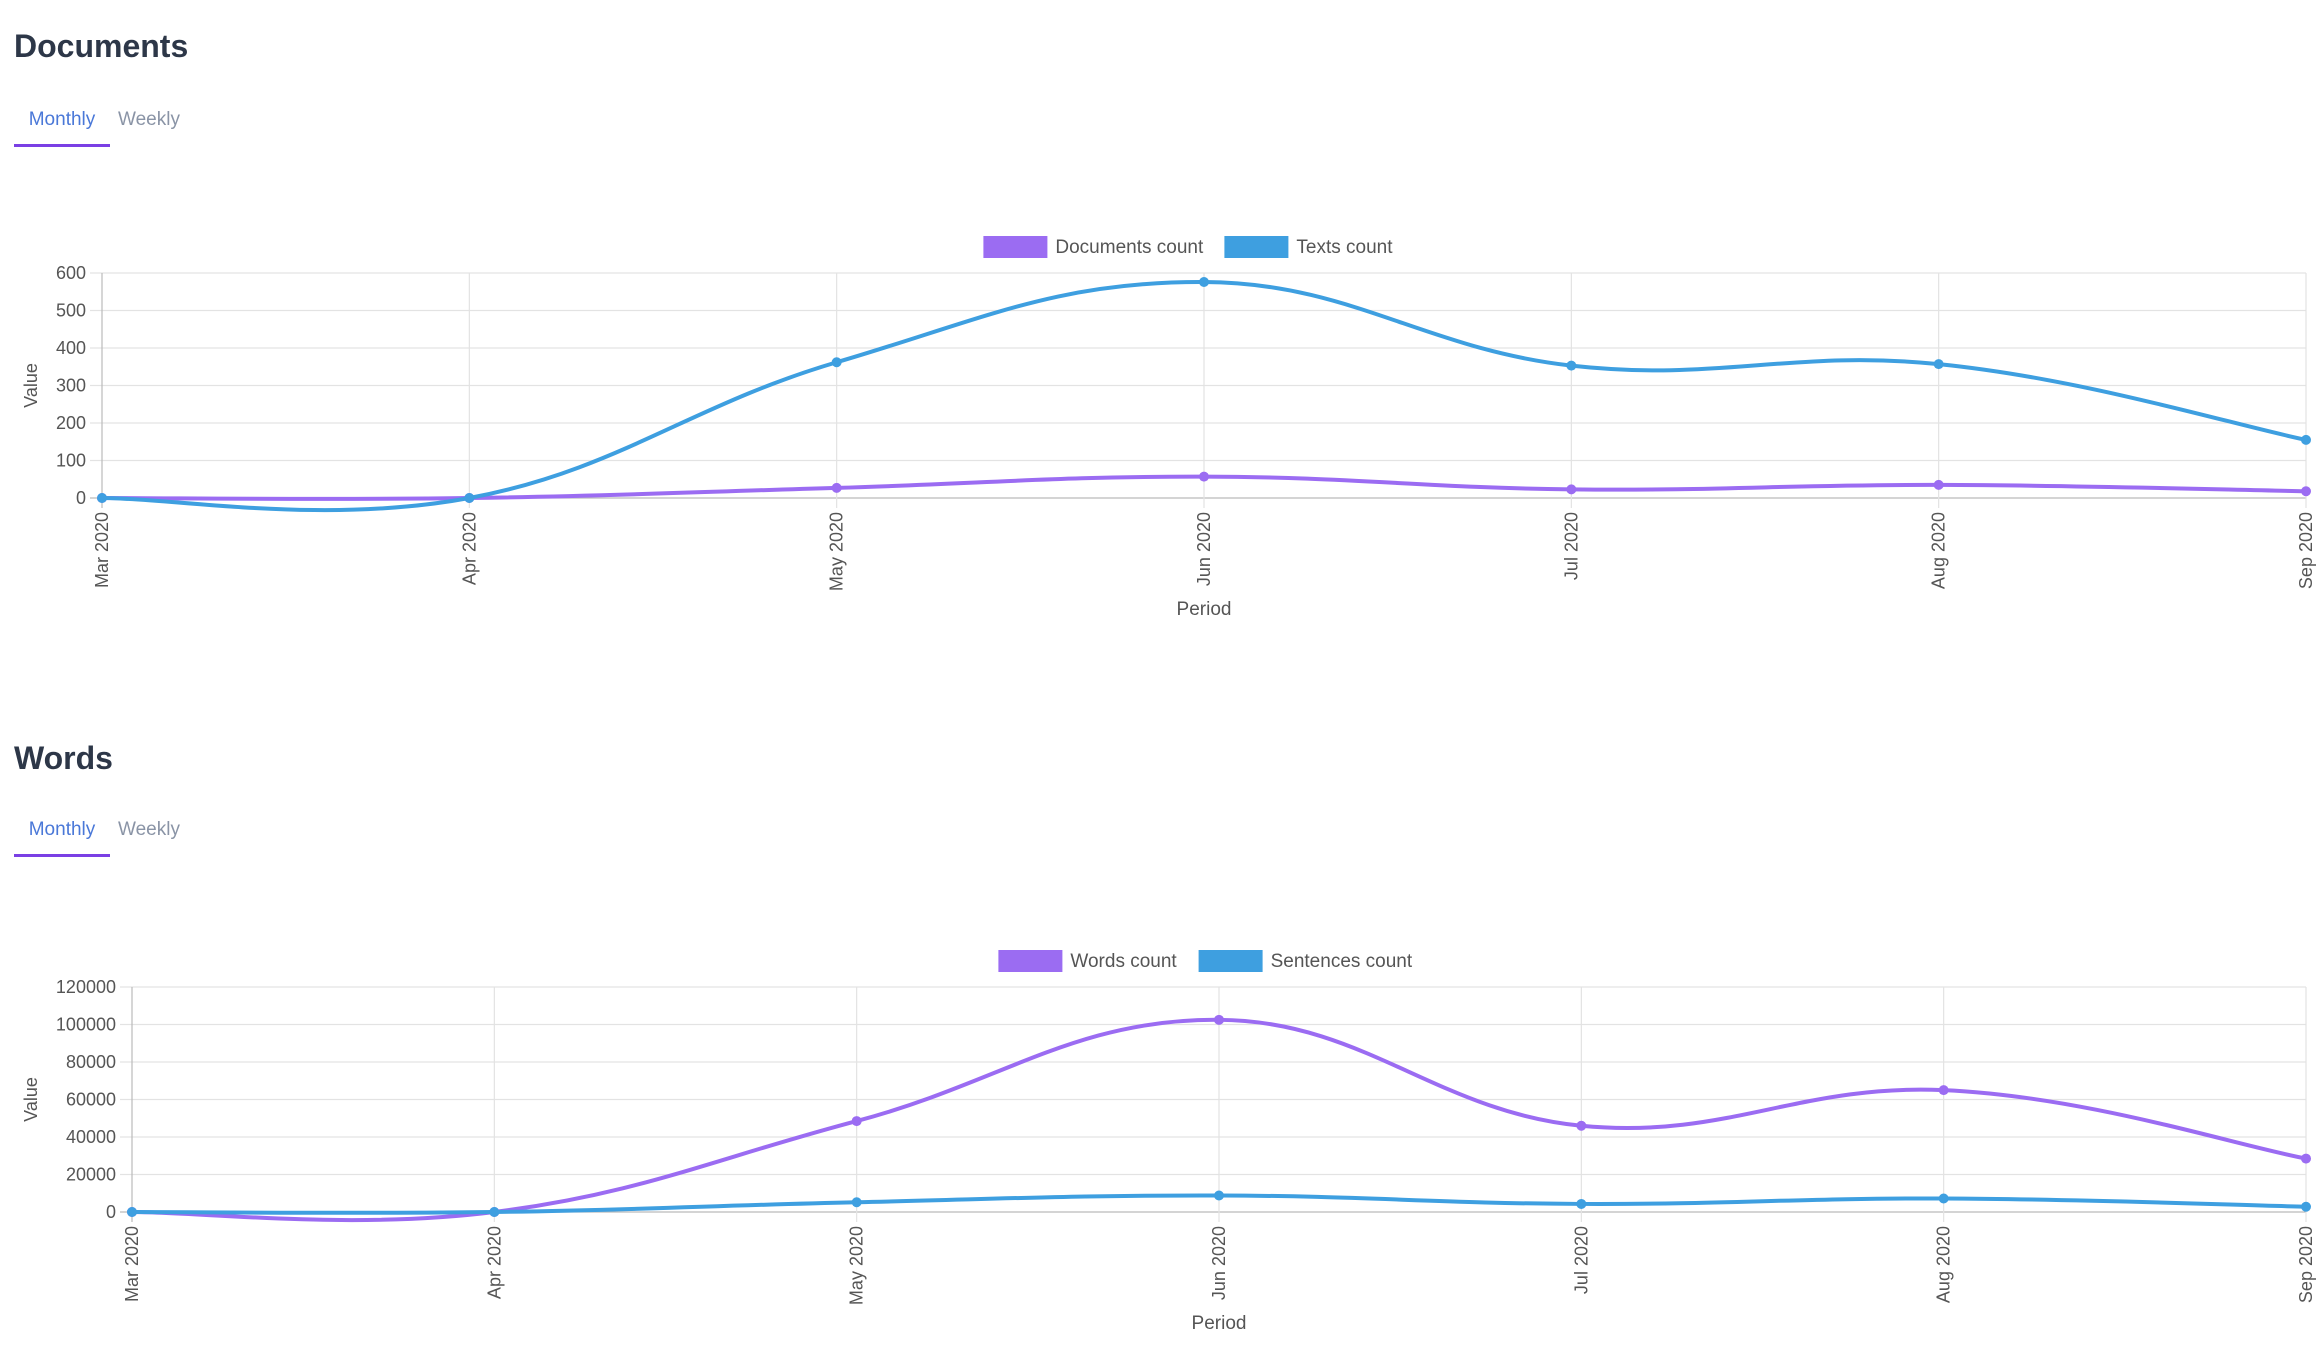  Describe the element at coordinates (91, 1100) in the screenshot. I see `y-tick-label: 60000` at that location.